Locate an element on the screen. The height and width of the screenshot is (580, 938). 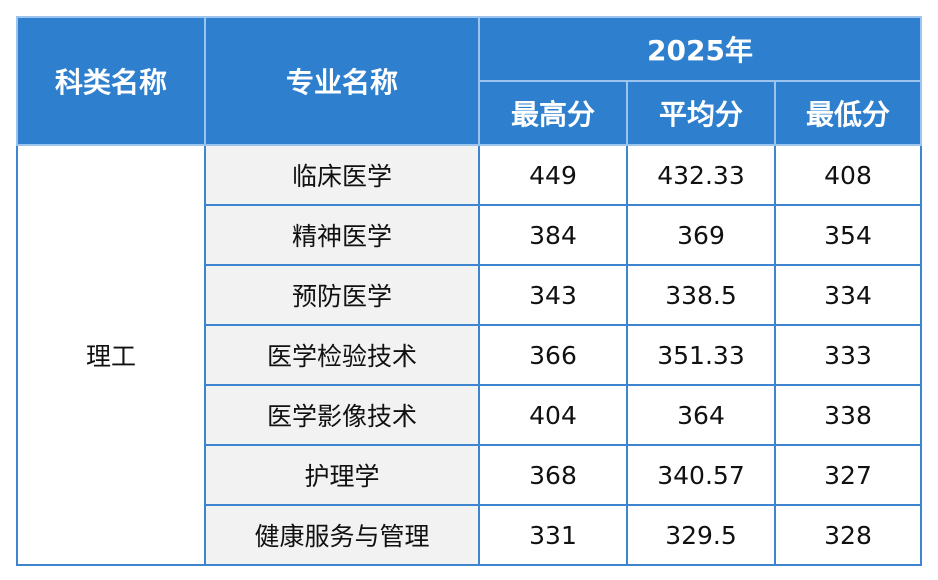
header-cell: 最高分 is located at coordinates (553, 113).